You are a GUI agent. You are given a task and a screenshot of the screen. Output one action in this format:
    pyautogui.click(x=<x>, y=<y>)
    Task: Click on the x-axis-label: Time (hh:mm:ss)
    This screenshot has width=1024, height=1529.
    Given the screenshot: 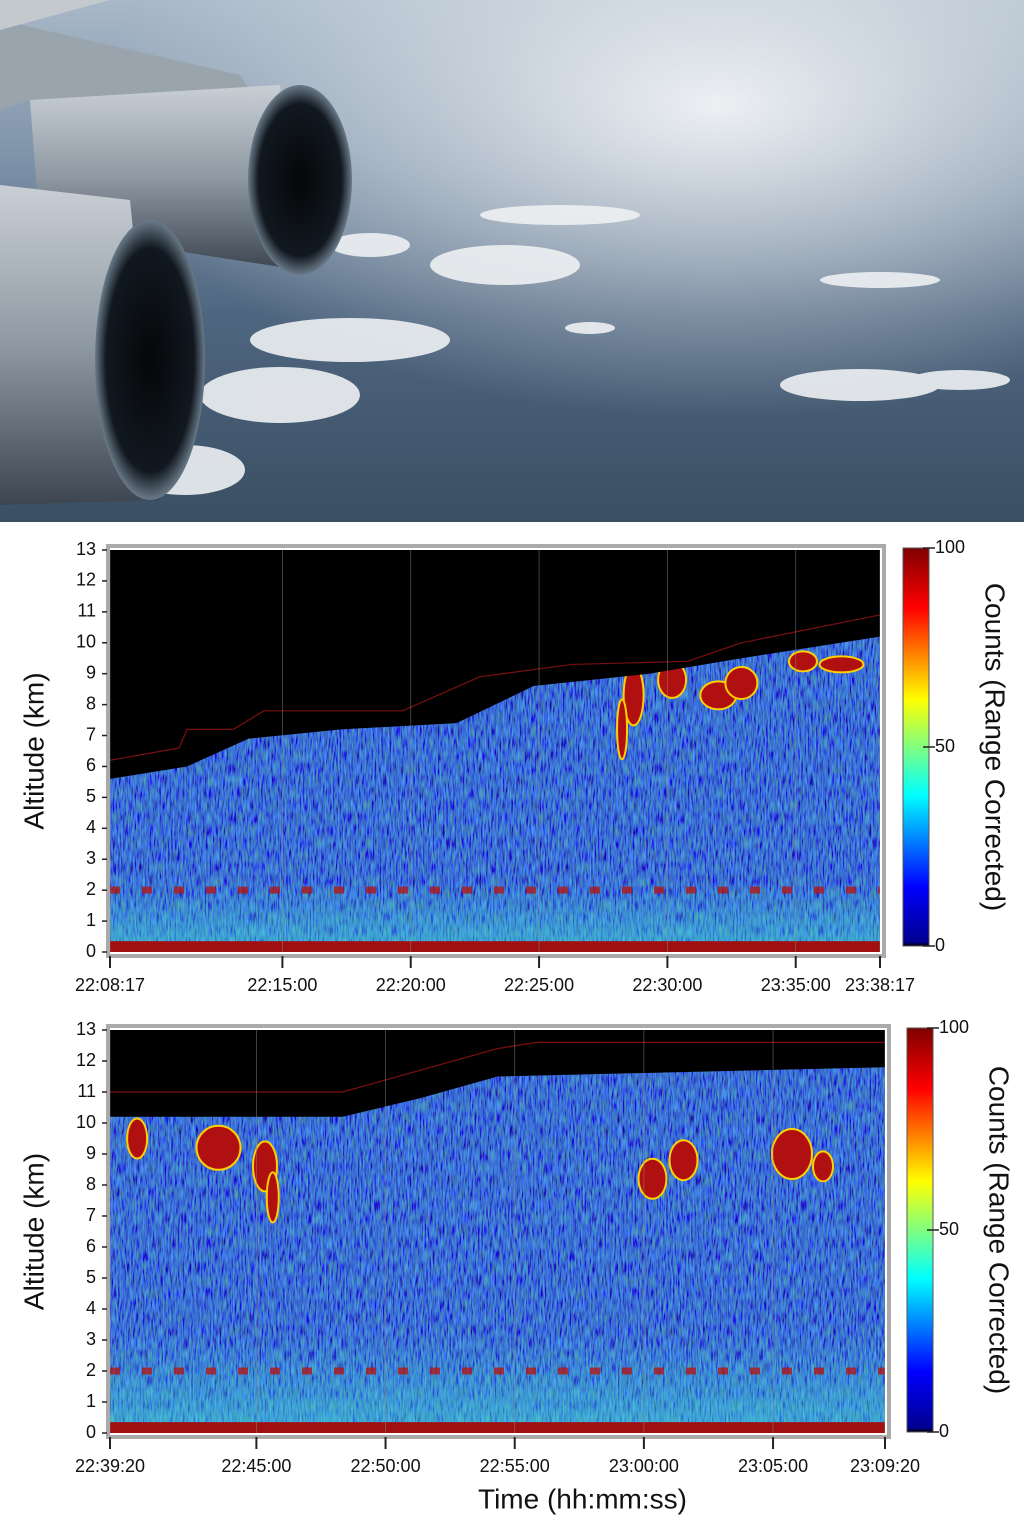 What is the action you would take?
    pyautogui.click(x=582, y=1498)
    